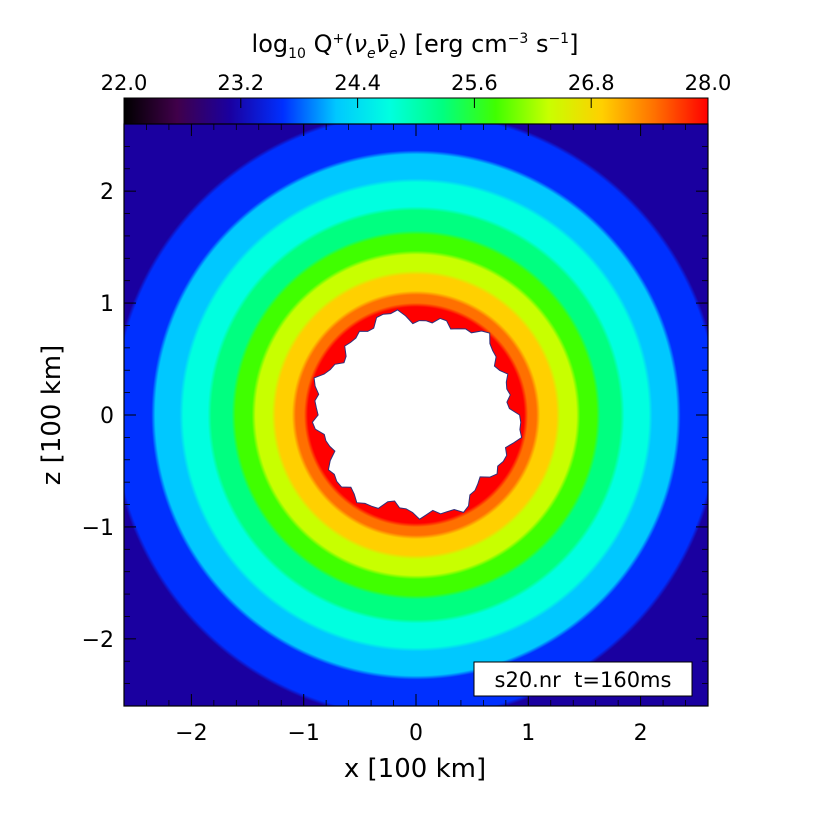 Image resolution: width=830 pixels, height=830 pixels. What do you see at coordinates (415, 769) in the screenshot?
I see `x-axis-label: x [100 km]` at bounding box center [415, 769].